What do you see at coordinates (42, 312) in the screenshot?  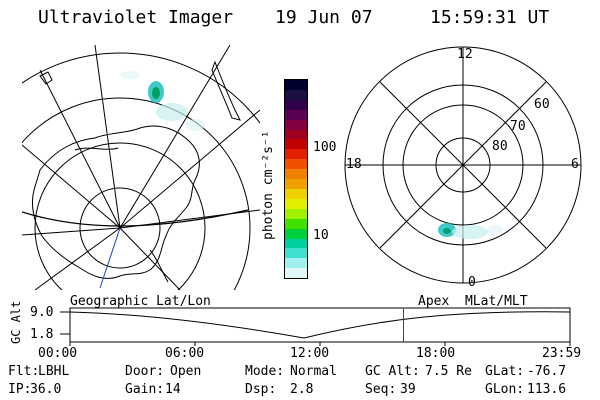 I see `timeline-ytick-high: 9.0` at bounding box center [42, 312].